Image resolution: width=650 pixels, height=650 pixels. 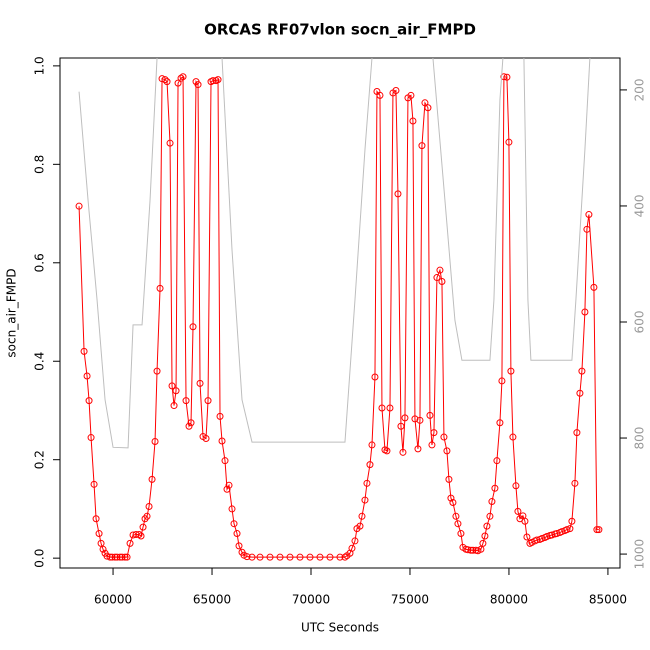 I want to click on y2-tick-label: 600, so click(x=640, y=322).